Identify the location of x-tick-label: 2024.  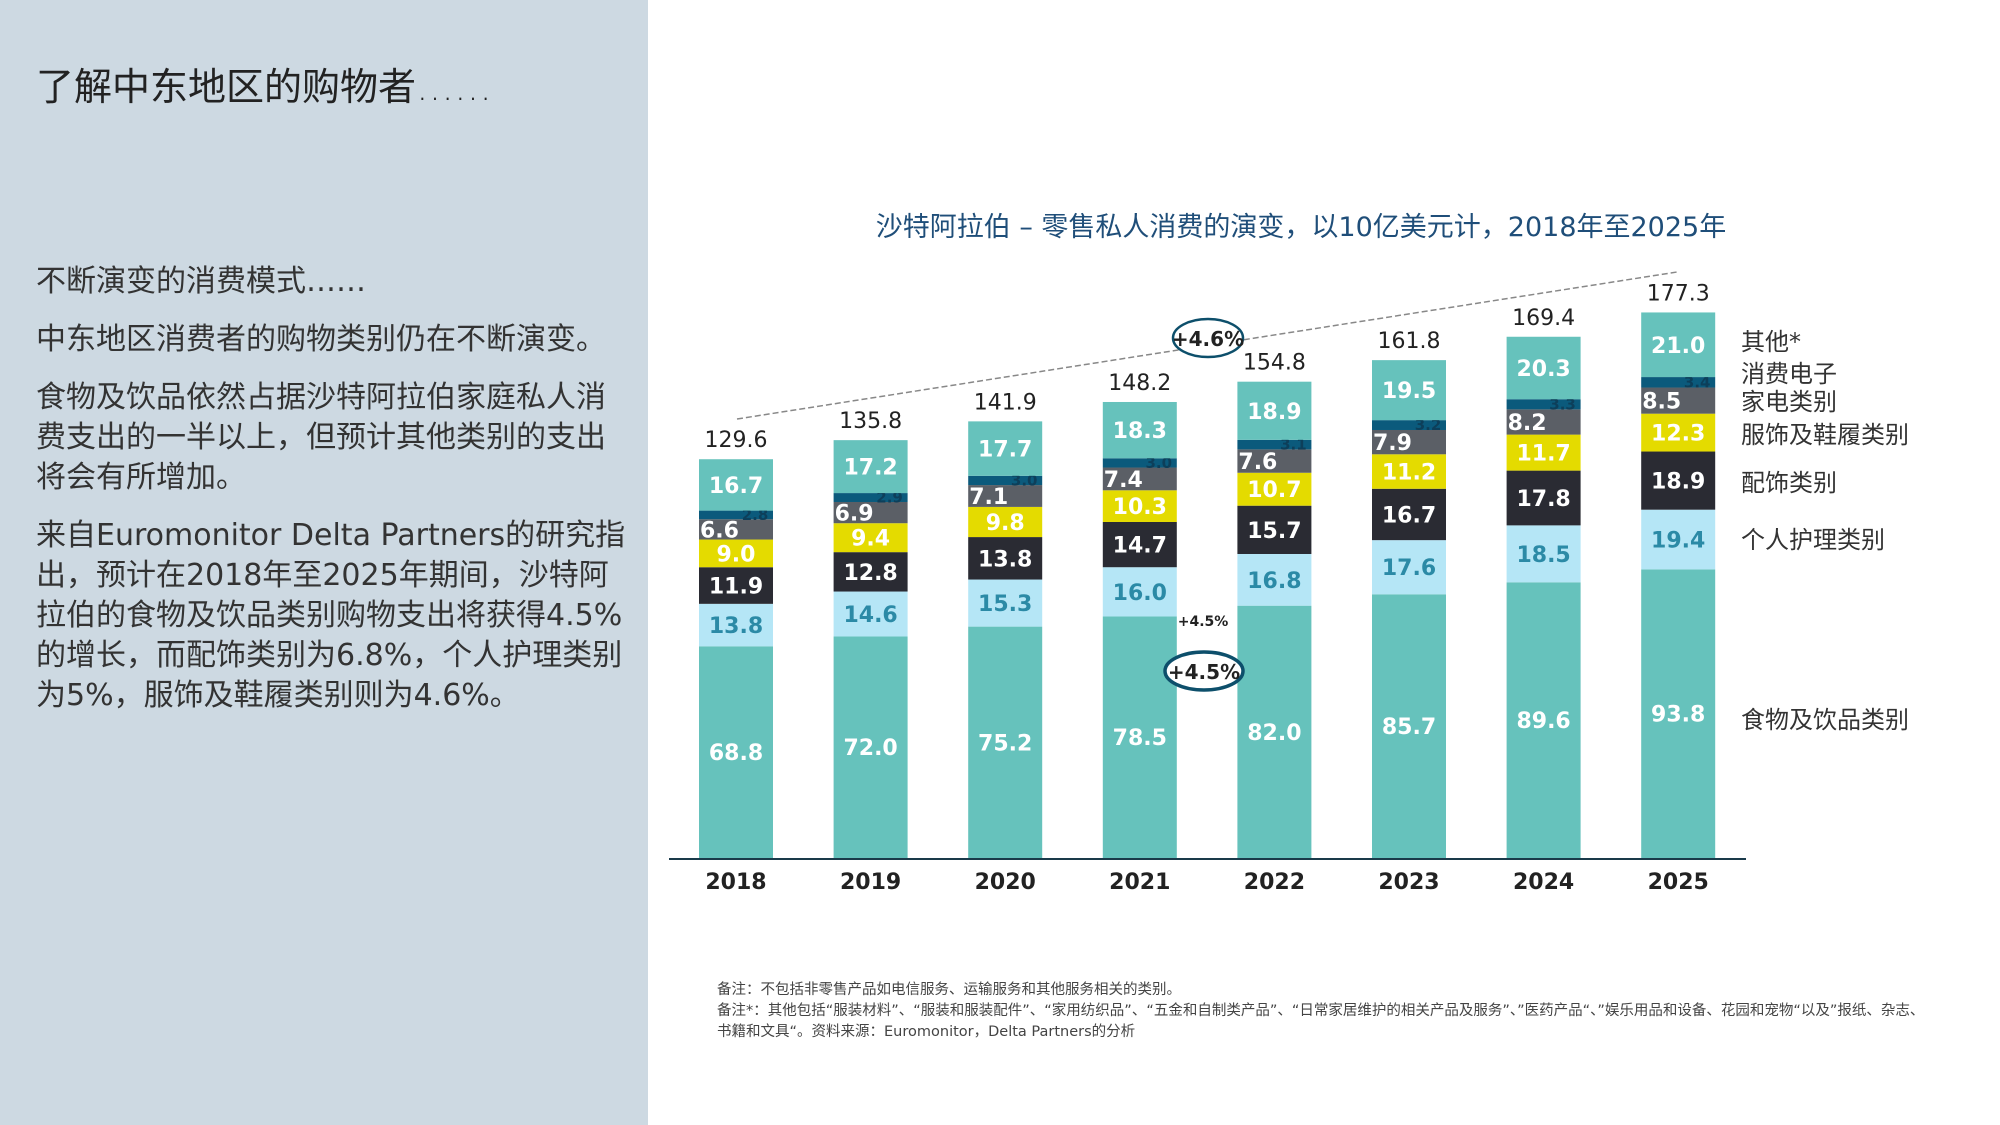
(1543, 882).